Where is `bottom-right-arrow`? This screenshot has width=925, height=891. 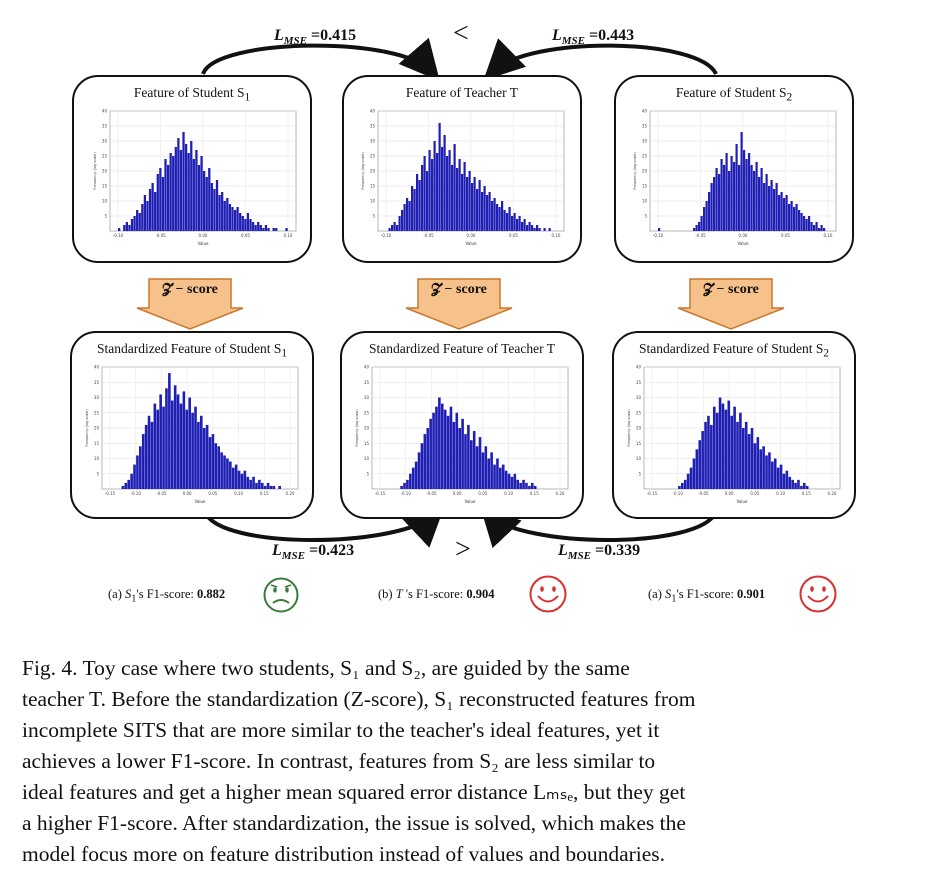
bottom-right-arrow is located at coordinates (598, 527).